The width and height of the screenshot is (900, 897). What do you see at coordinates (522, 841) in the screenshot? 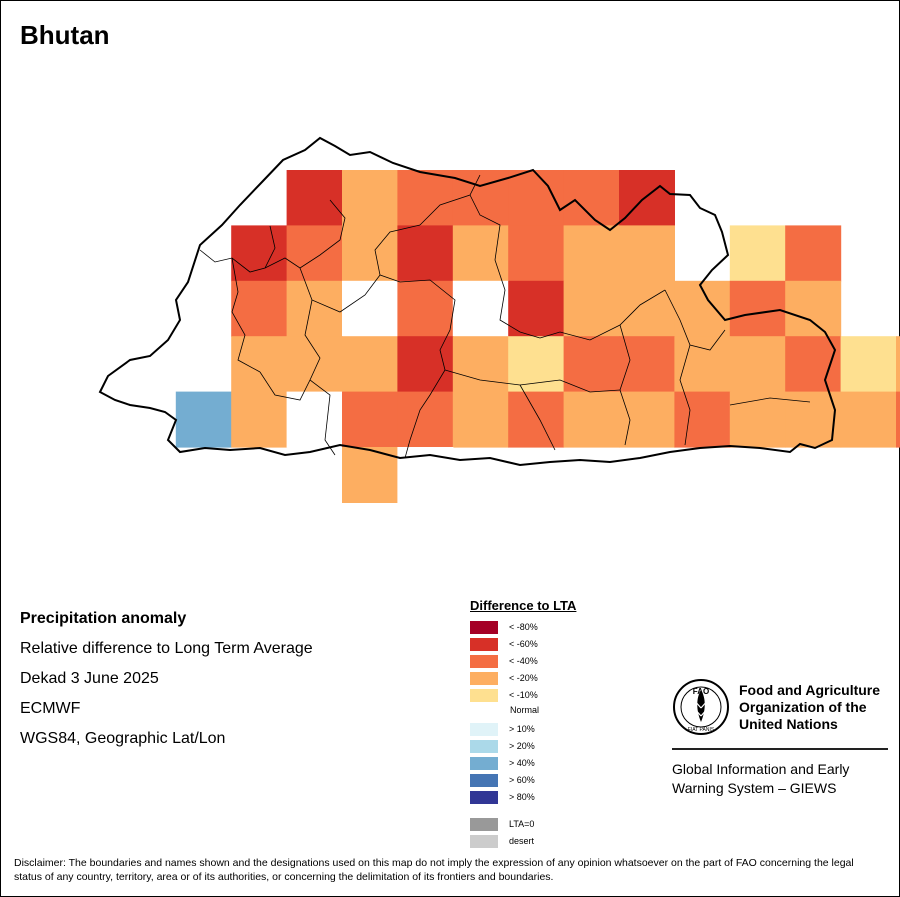
I see `legend-label: desert` at bounding box center [522, 841].